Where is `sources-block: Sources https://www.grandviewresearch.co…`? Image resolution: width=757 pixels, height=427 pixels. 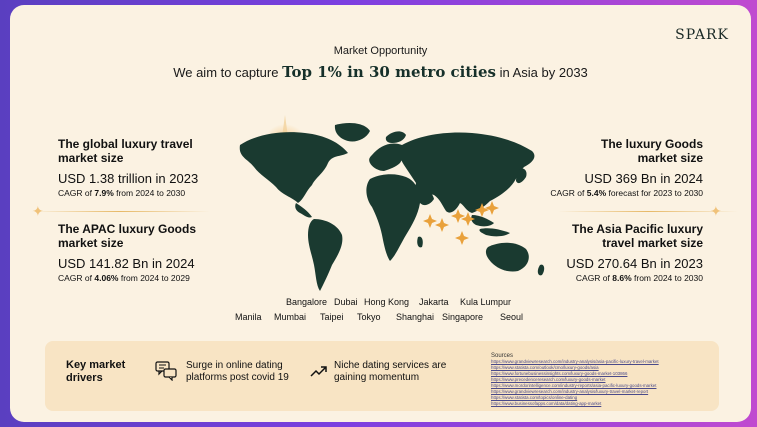 sources-block: Sources https://www.grandviewresearch.co… is located at coordinates (601, 380).